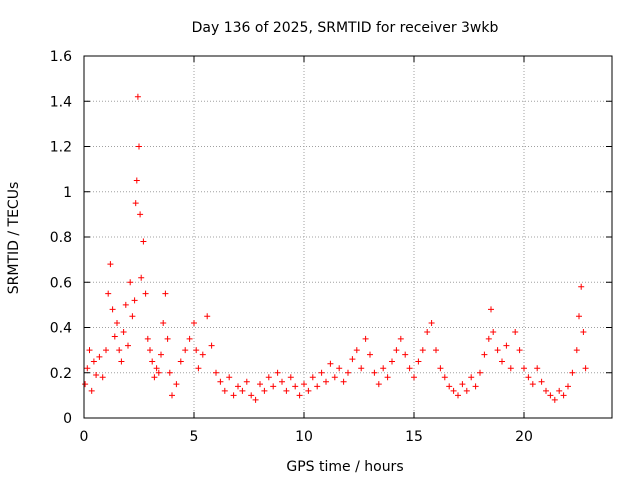  Describe the element at coordinates (84, 437) in the screenshot. I see `x-tick-label: 0` at that location.